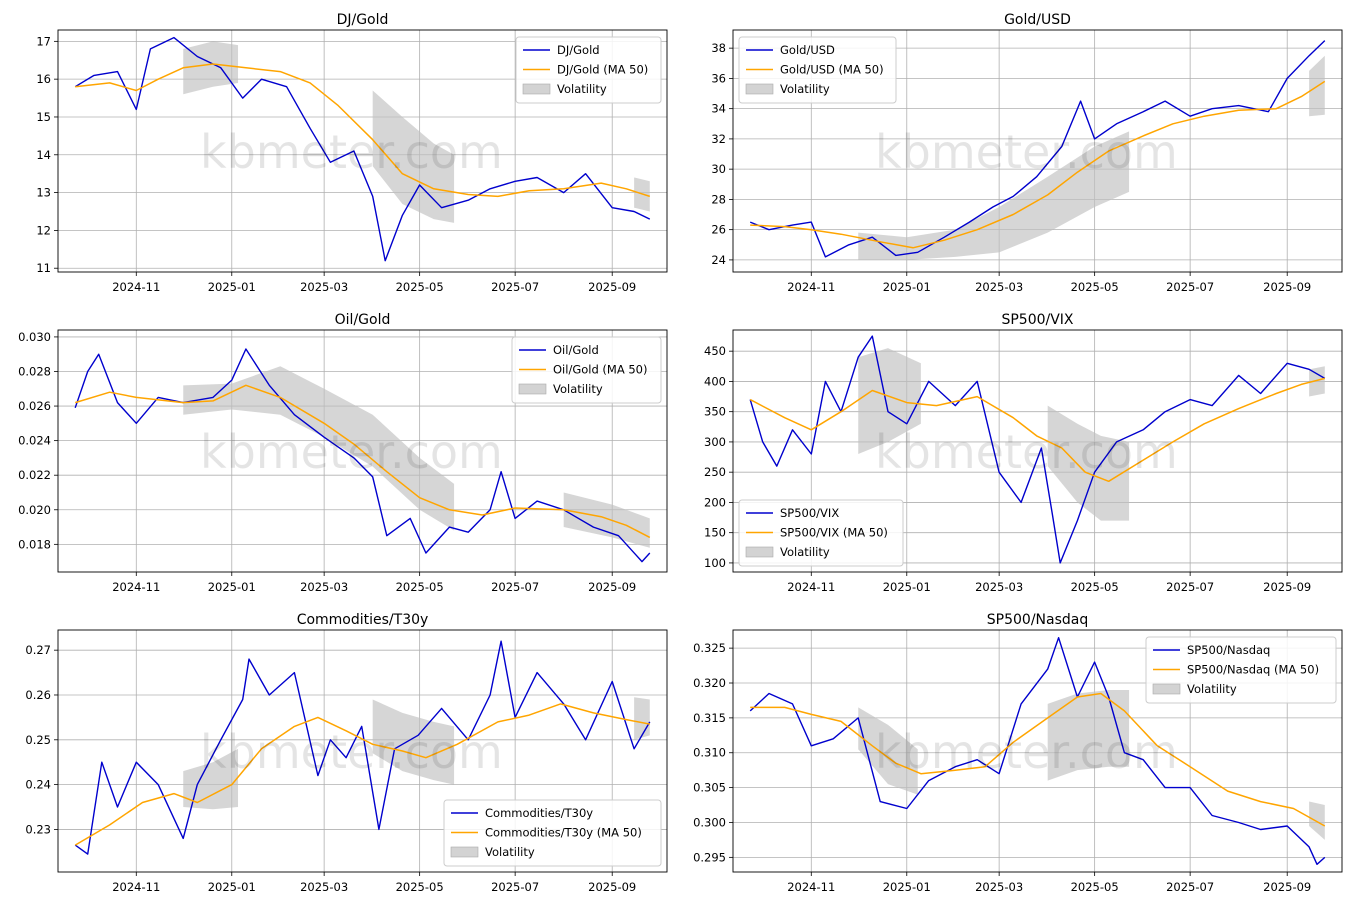  What do you see at coordinates (34, 475) in the screenshot?
I see `y-tick-label: 0.022` at bounding box center [34, 475].